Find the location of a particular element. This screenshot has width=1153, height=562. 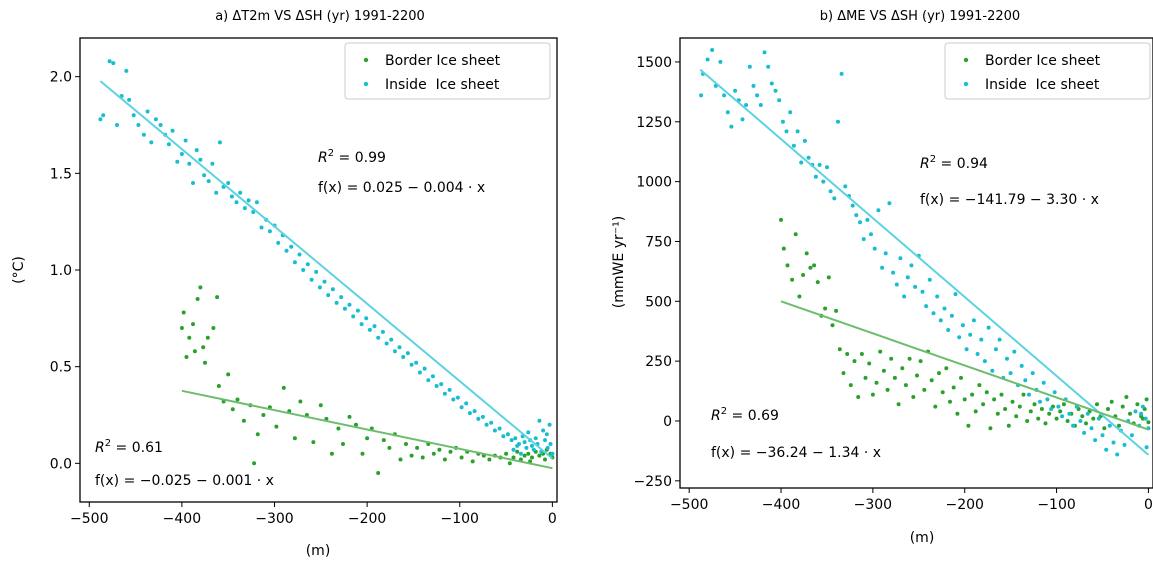

panel-a-y-ticks: 0.0 0.5 1.0 1.5 2.0 is located at coordinates (65, 271).